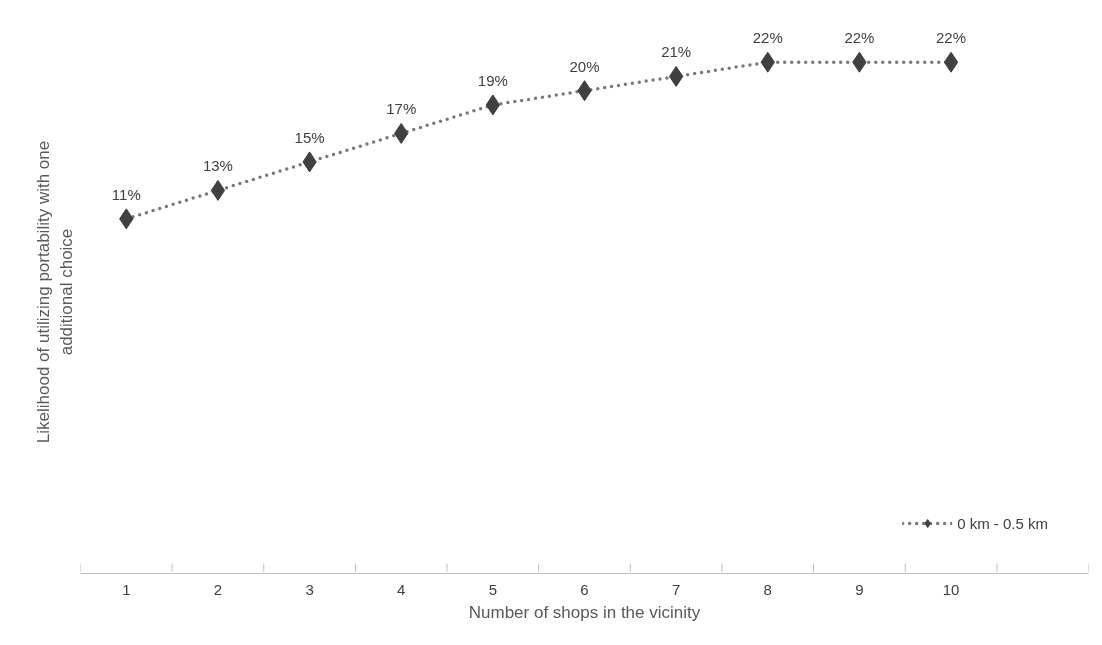  What do you see at coordinates (676, 52) in the screenshot?
I see `data-label: 21%` at bounding box center [676, 52].